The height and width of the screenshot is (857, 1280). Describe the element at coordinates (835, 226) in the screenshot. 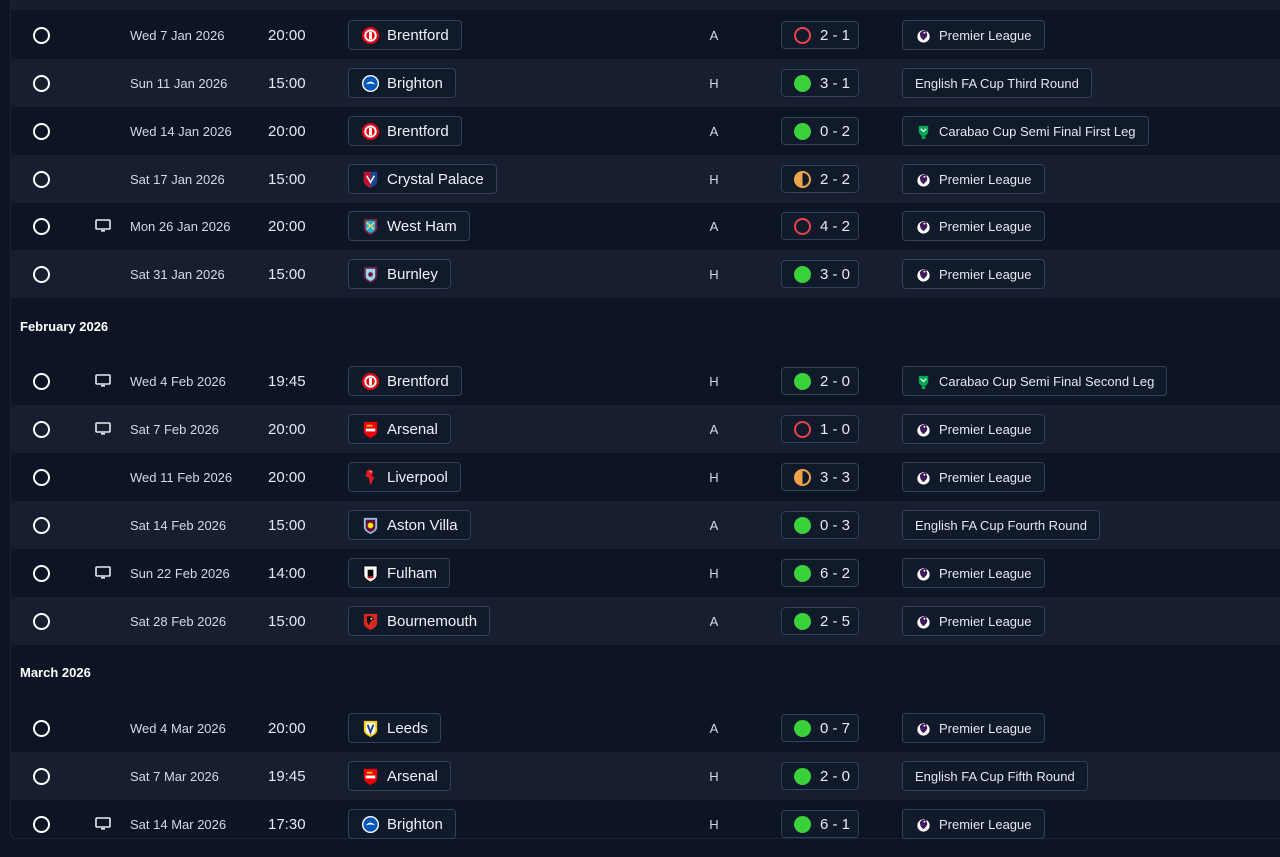

I see `match-score: 4 - 2` at that location.